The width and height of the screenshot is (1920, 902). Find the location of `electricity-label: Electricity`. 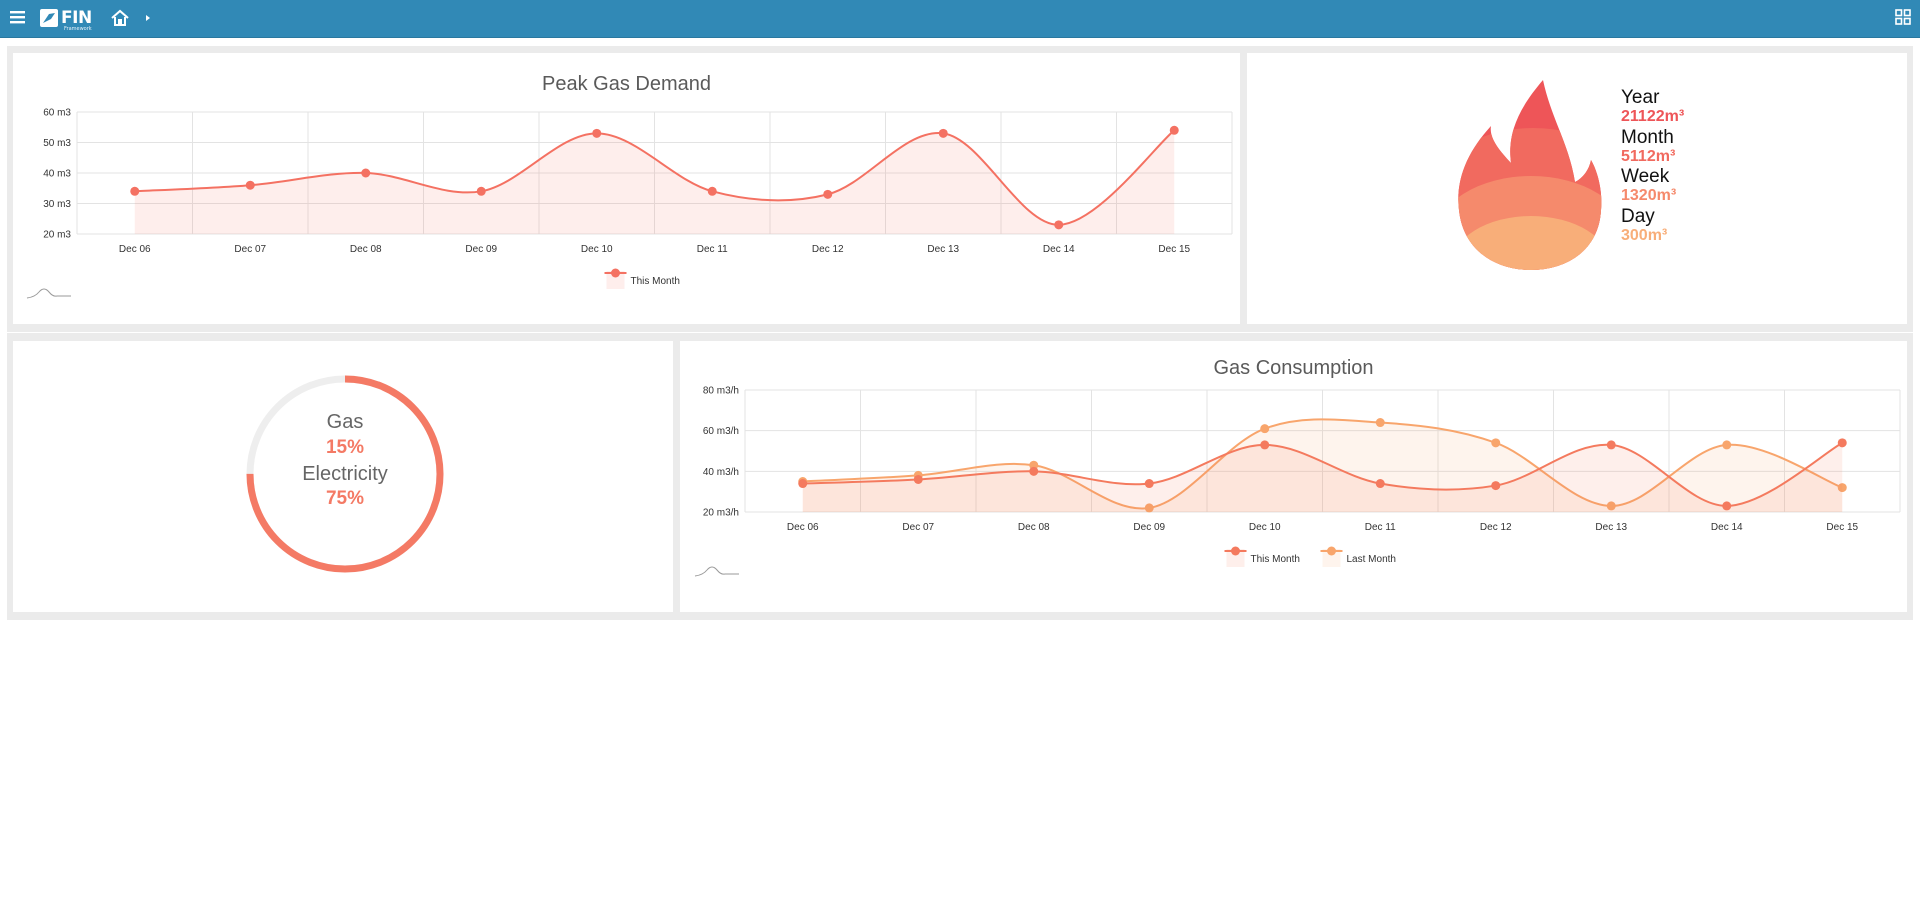

electricity-label: Electricity is located at coordinates (345, 474).